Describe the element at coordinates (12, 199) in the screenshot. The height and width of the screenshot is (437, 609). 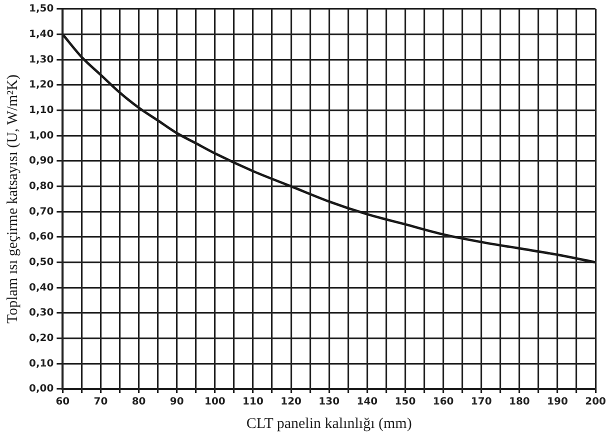
I see `y-axis-title: Toplam ısı geçirme katsayısı (U, W/m²K)` at that location.